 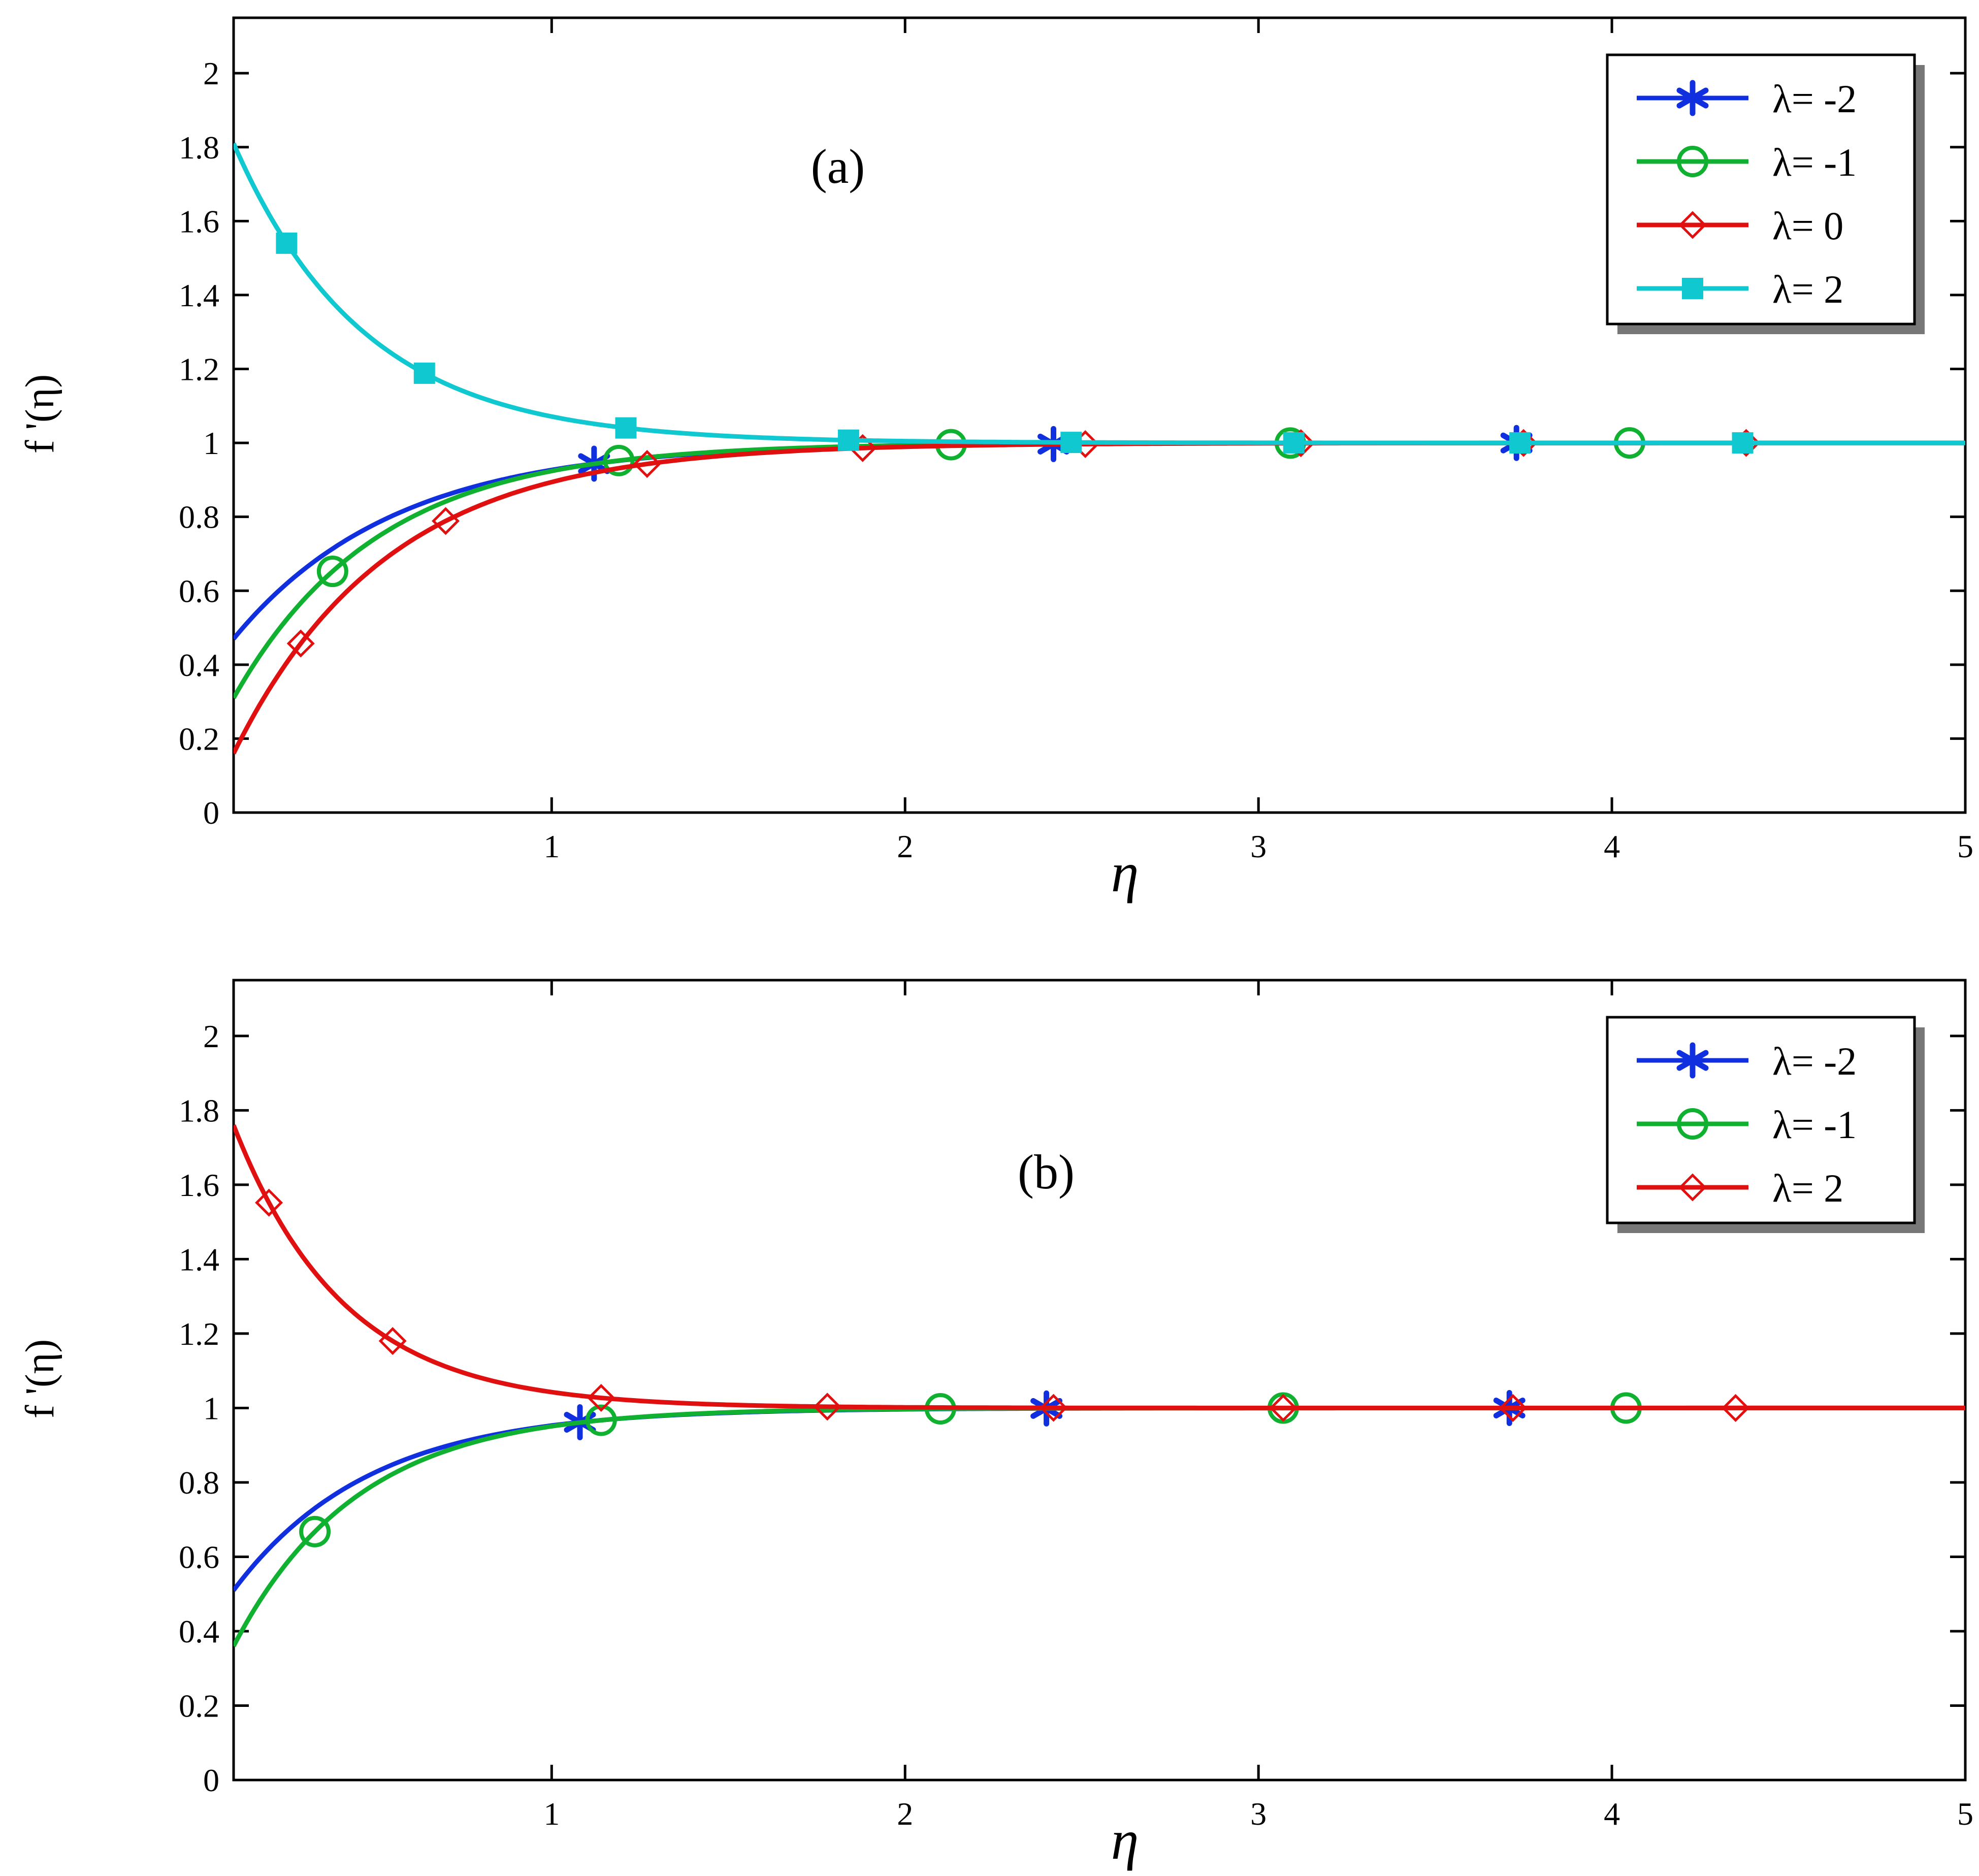 What do you see at coordinates (1740, 226) in the screenshot?
I see `legend-item: λ= 0` at bounding box center [1740, 226].